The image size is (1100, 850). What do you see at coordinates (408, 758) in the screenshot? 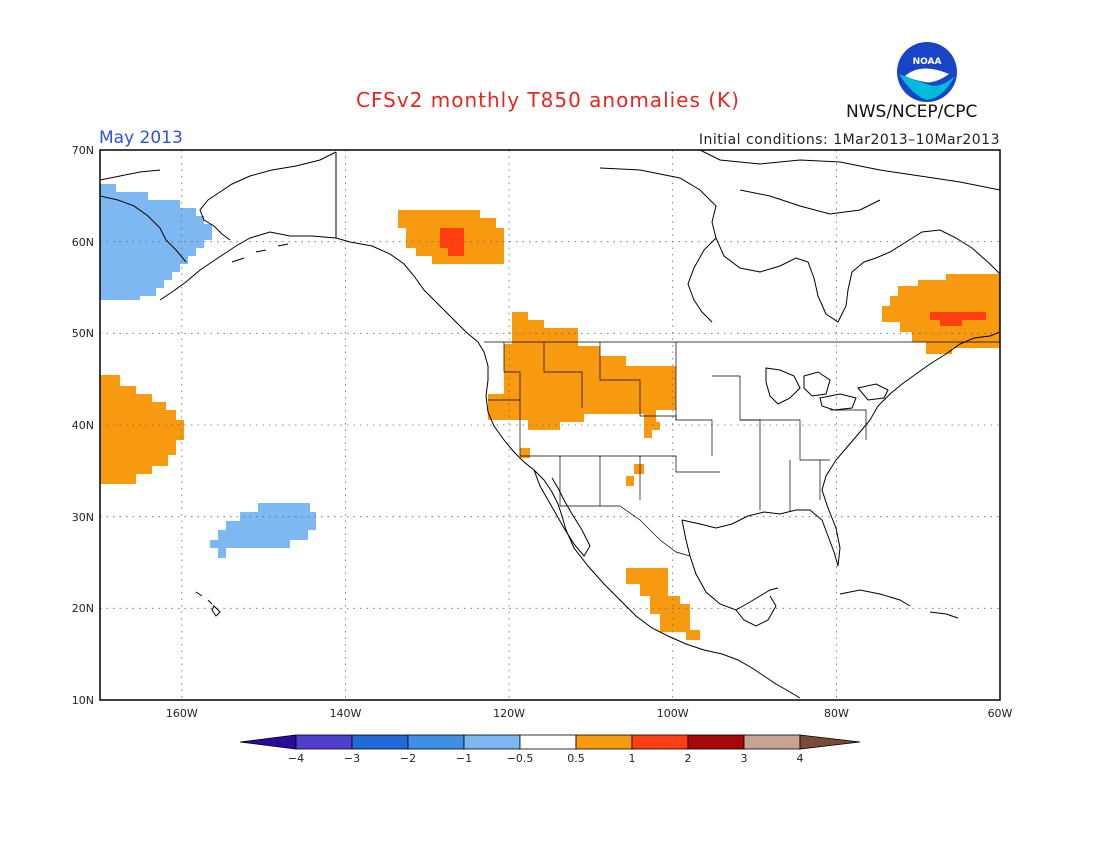
I see `colorbar-label: −2` at bounding box center [408, 758].